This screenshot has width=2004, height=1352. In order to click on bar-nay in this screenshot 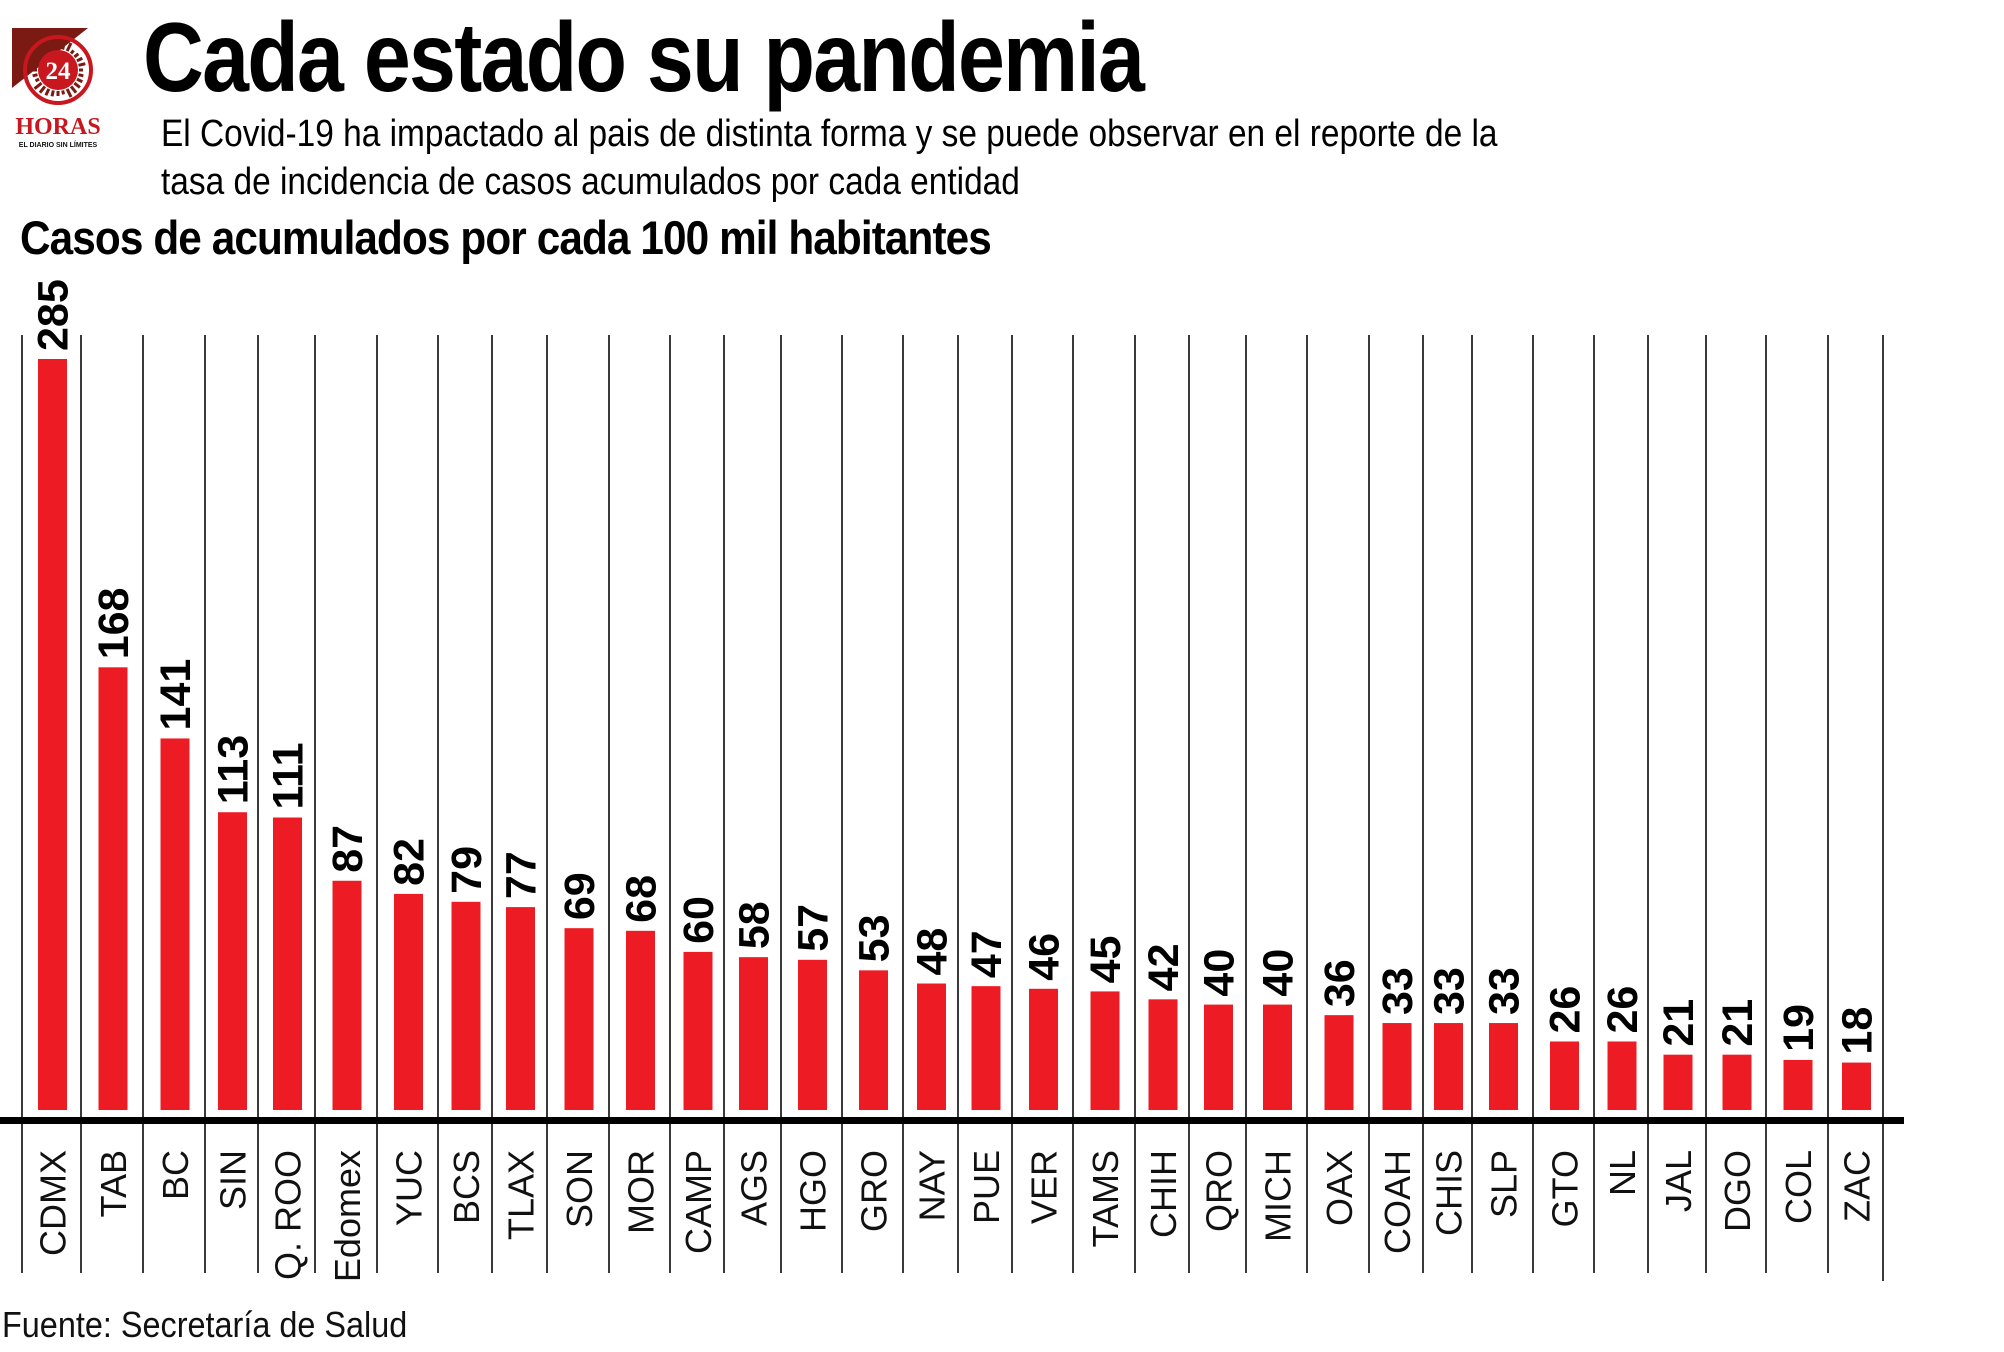, I will do `click(931, 1046)`.